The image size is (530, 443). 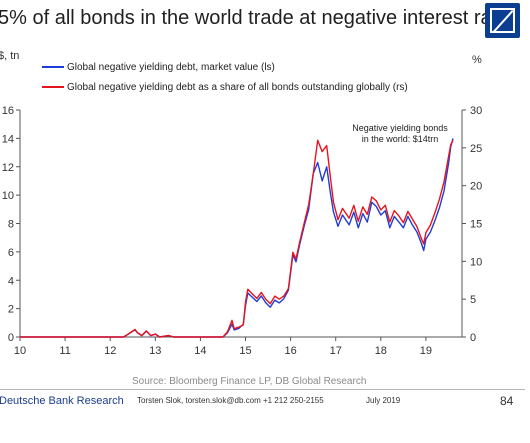 What do you see at coordinates (473, 300) in the screenshot?
I see `right-y-tick-label: 5` at bounding box center [473, 300].